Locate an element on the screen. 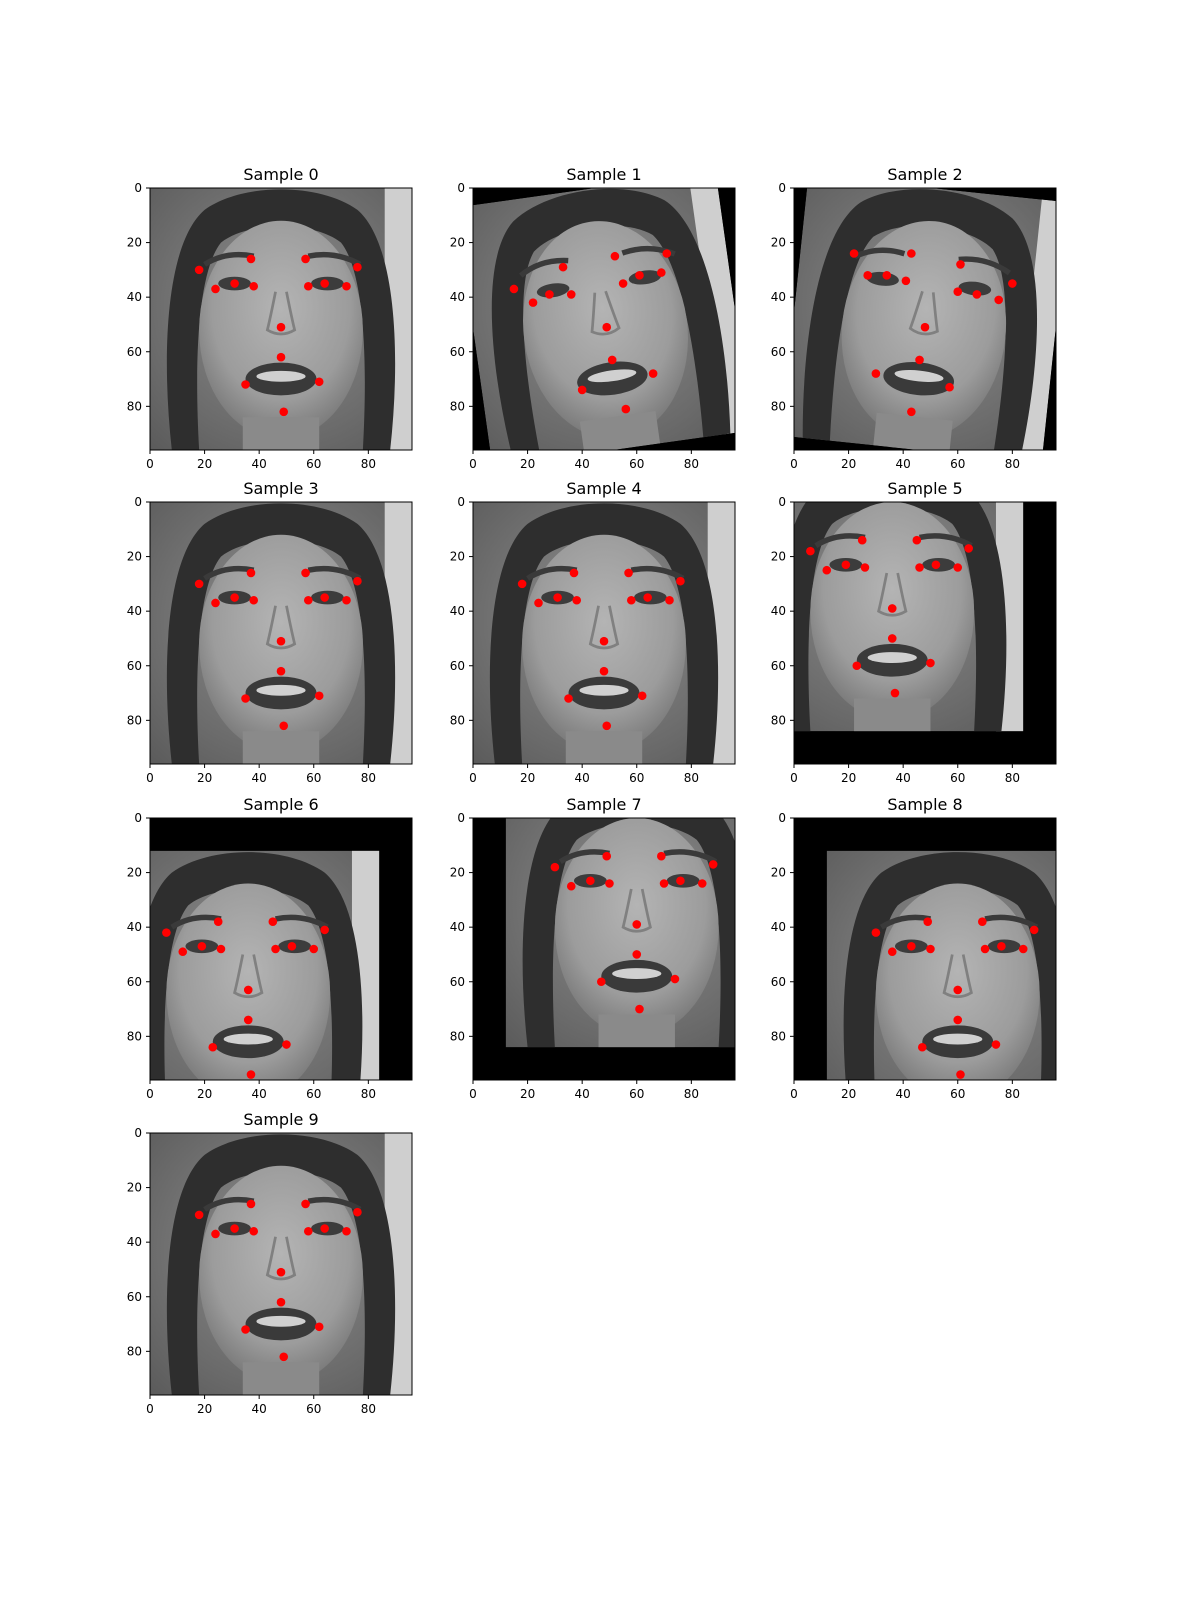 This screenshot has width=1200, height=1600. x-tick-label: 0 is located at coordinates (150, 778).